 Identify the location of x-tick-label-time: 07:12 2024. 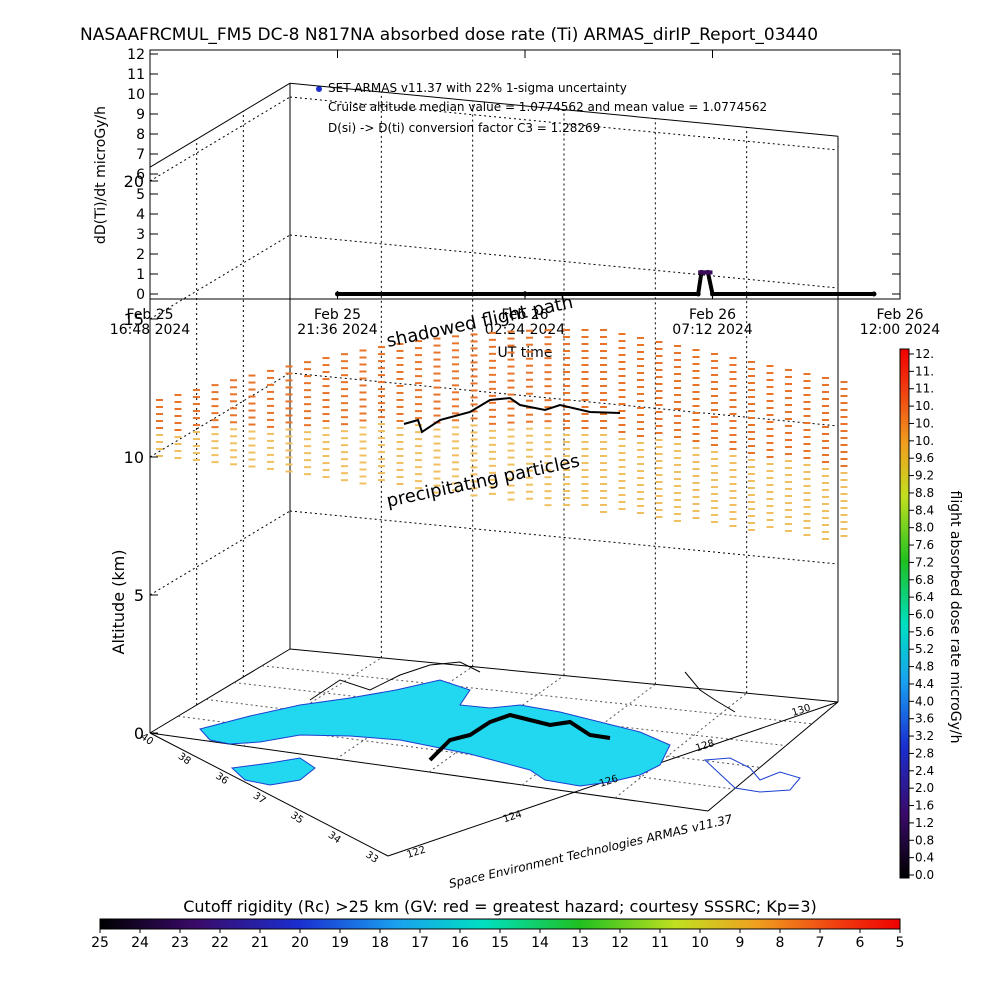
(712, 330).